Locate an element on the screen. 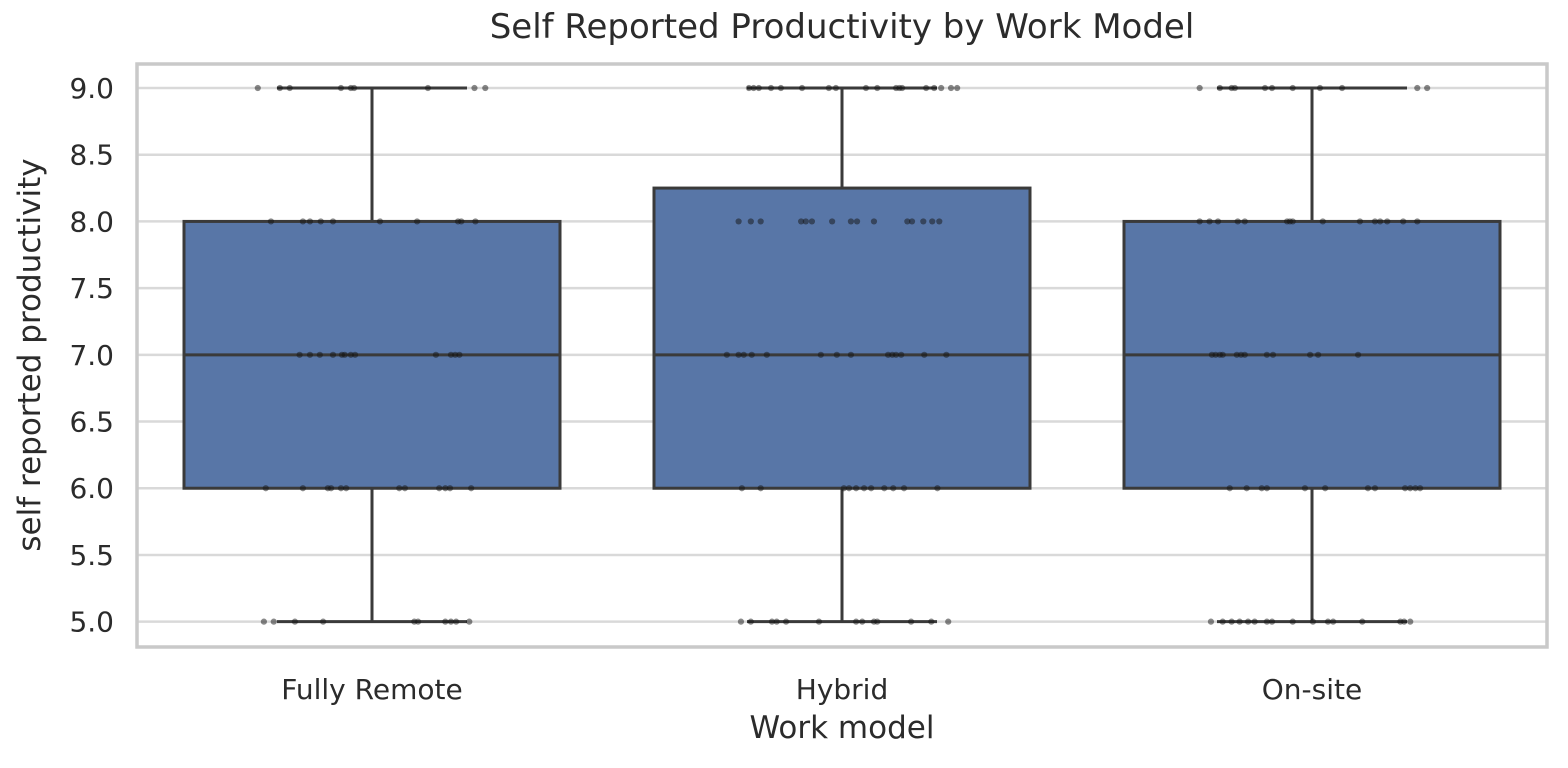 The height and width of the screenshot is (768, 1568). y-tick-label: 8.5 is located at coordinates (91, 155).